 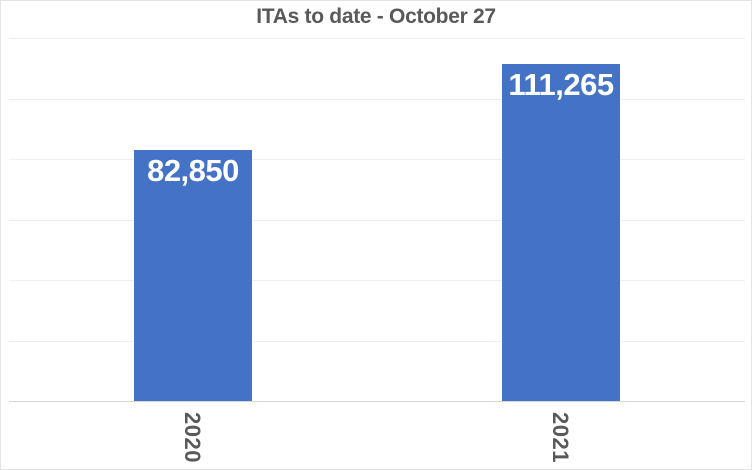 What do you see at coordinates (192, 437) in the screenshot?
I see `x-axis-label-2020: 2020` at bounding box center [192, 437].